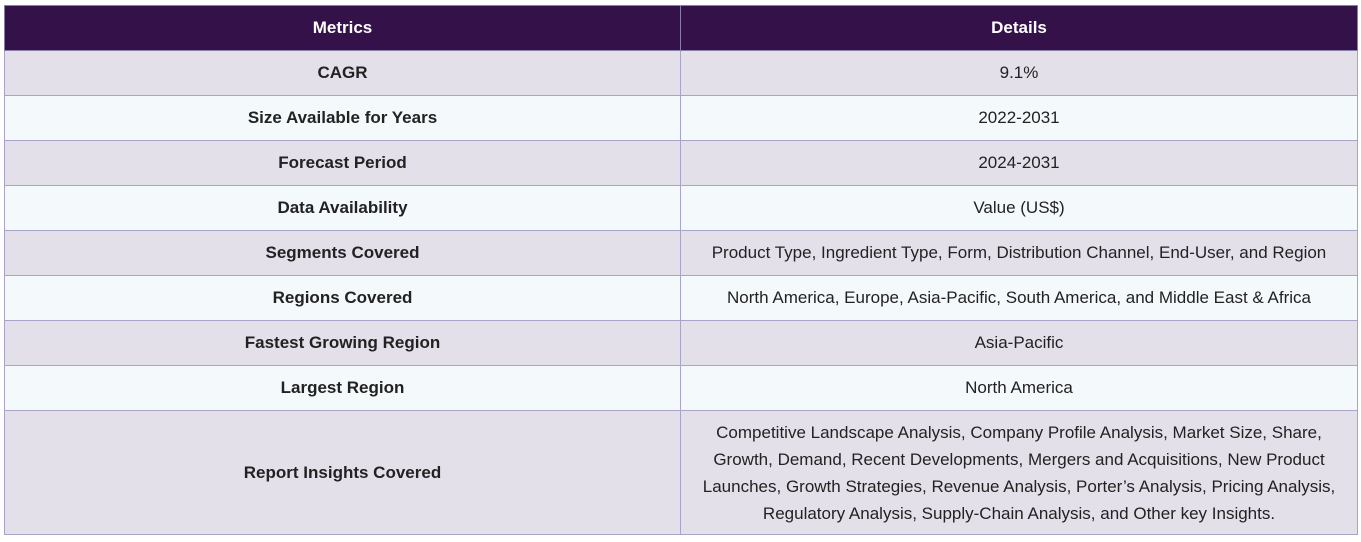  Describe the element at coordinates (1019, 28) in the screenshot. I see `header-details: Details` at that location.